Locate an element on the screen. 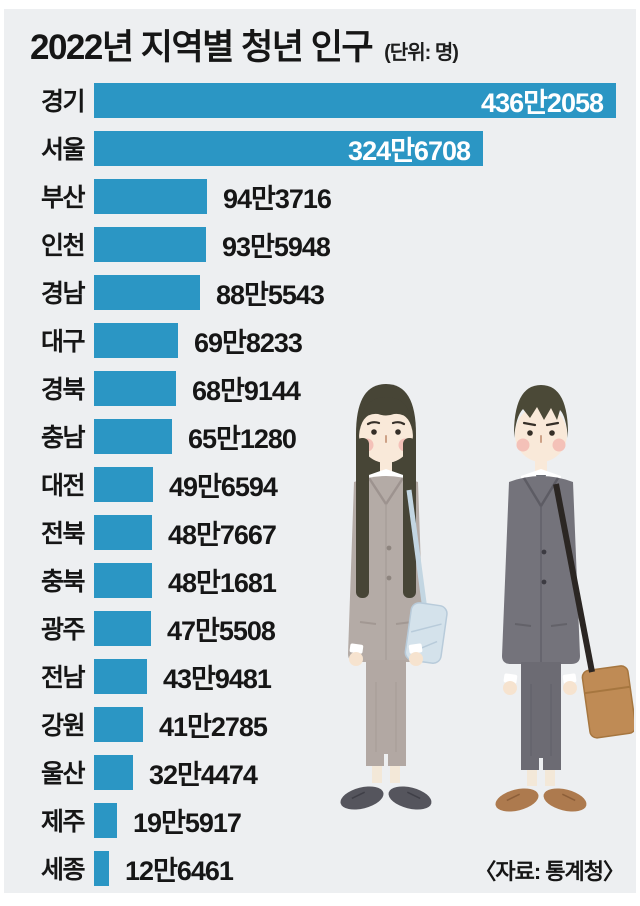  chart-row: 경기 436만2058 is located at coordinates (320, 100).